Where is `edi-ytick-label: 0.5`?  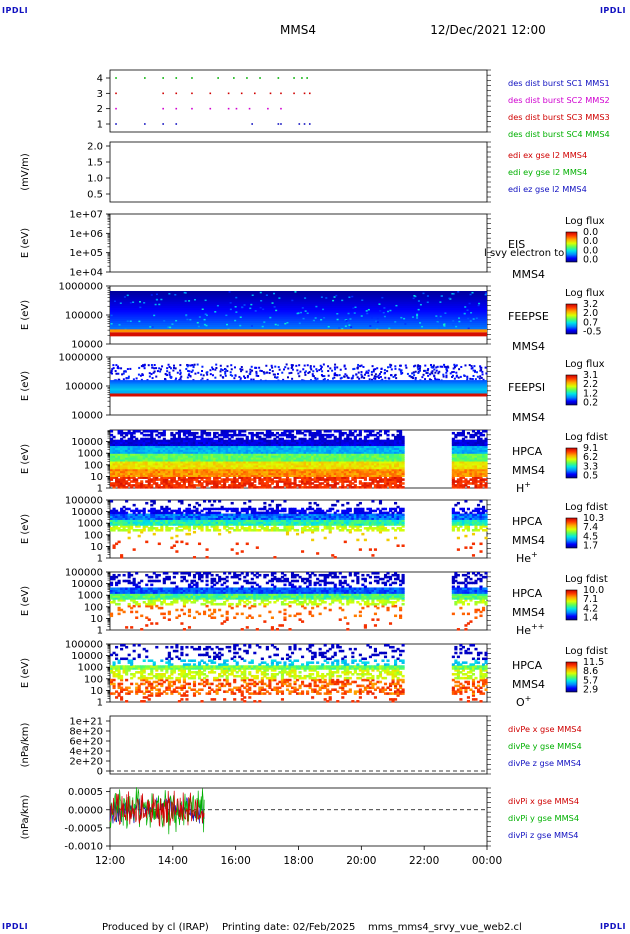
edi-ytick-label: 0.5 is located at coordinates (95, 195).